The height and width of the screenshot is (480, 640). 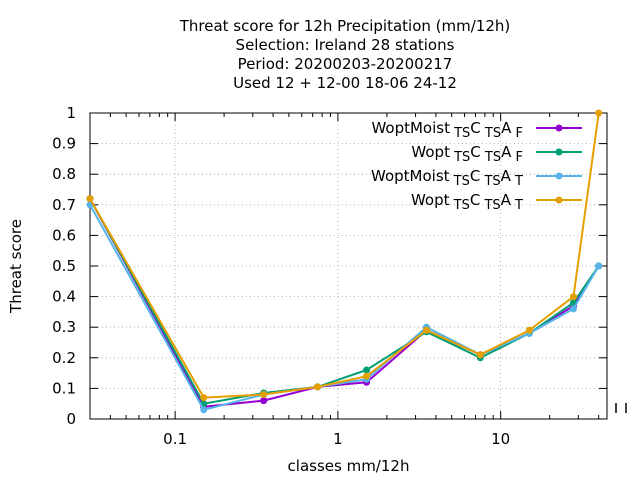 I want to click on y-tick-label: 0.5, so click(x=64, y=266).